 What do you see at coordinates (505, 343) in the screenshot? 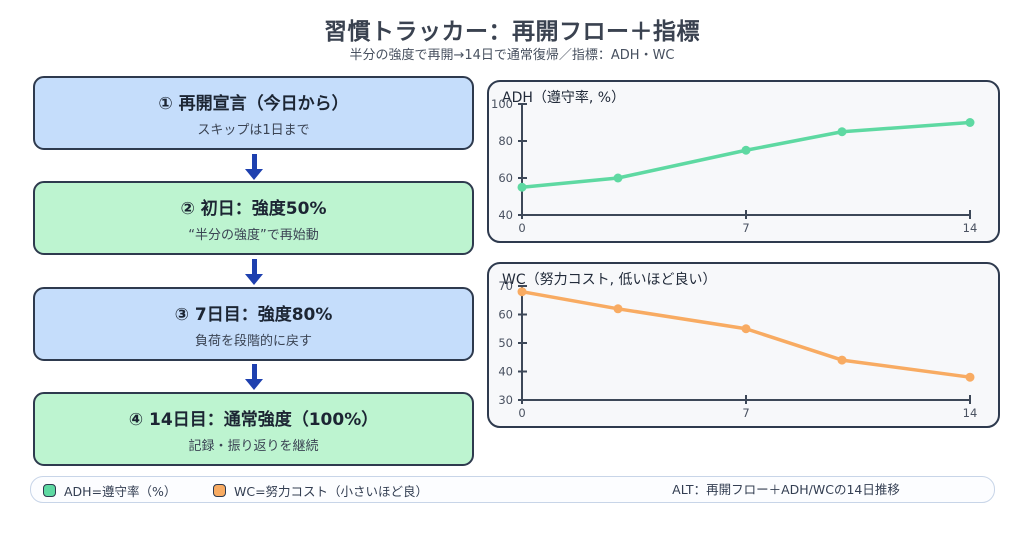
I see `svg-text: 50` at bounding box center [505, 343].